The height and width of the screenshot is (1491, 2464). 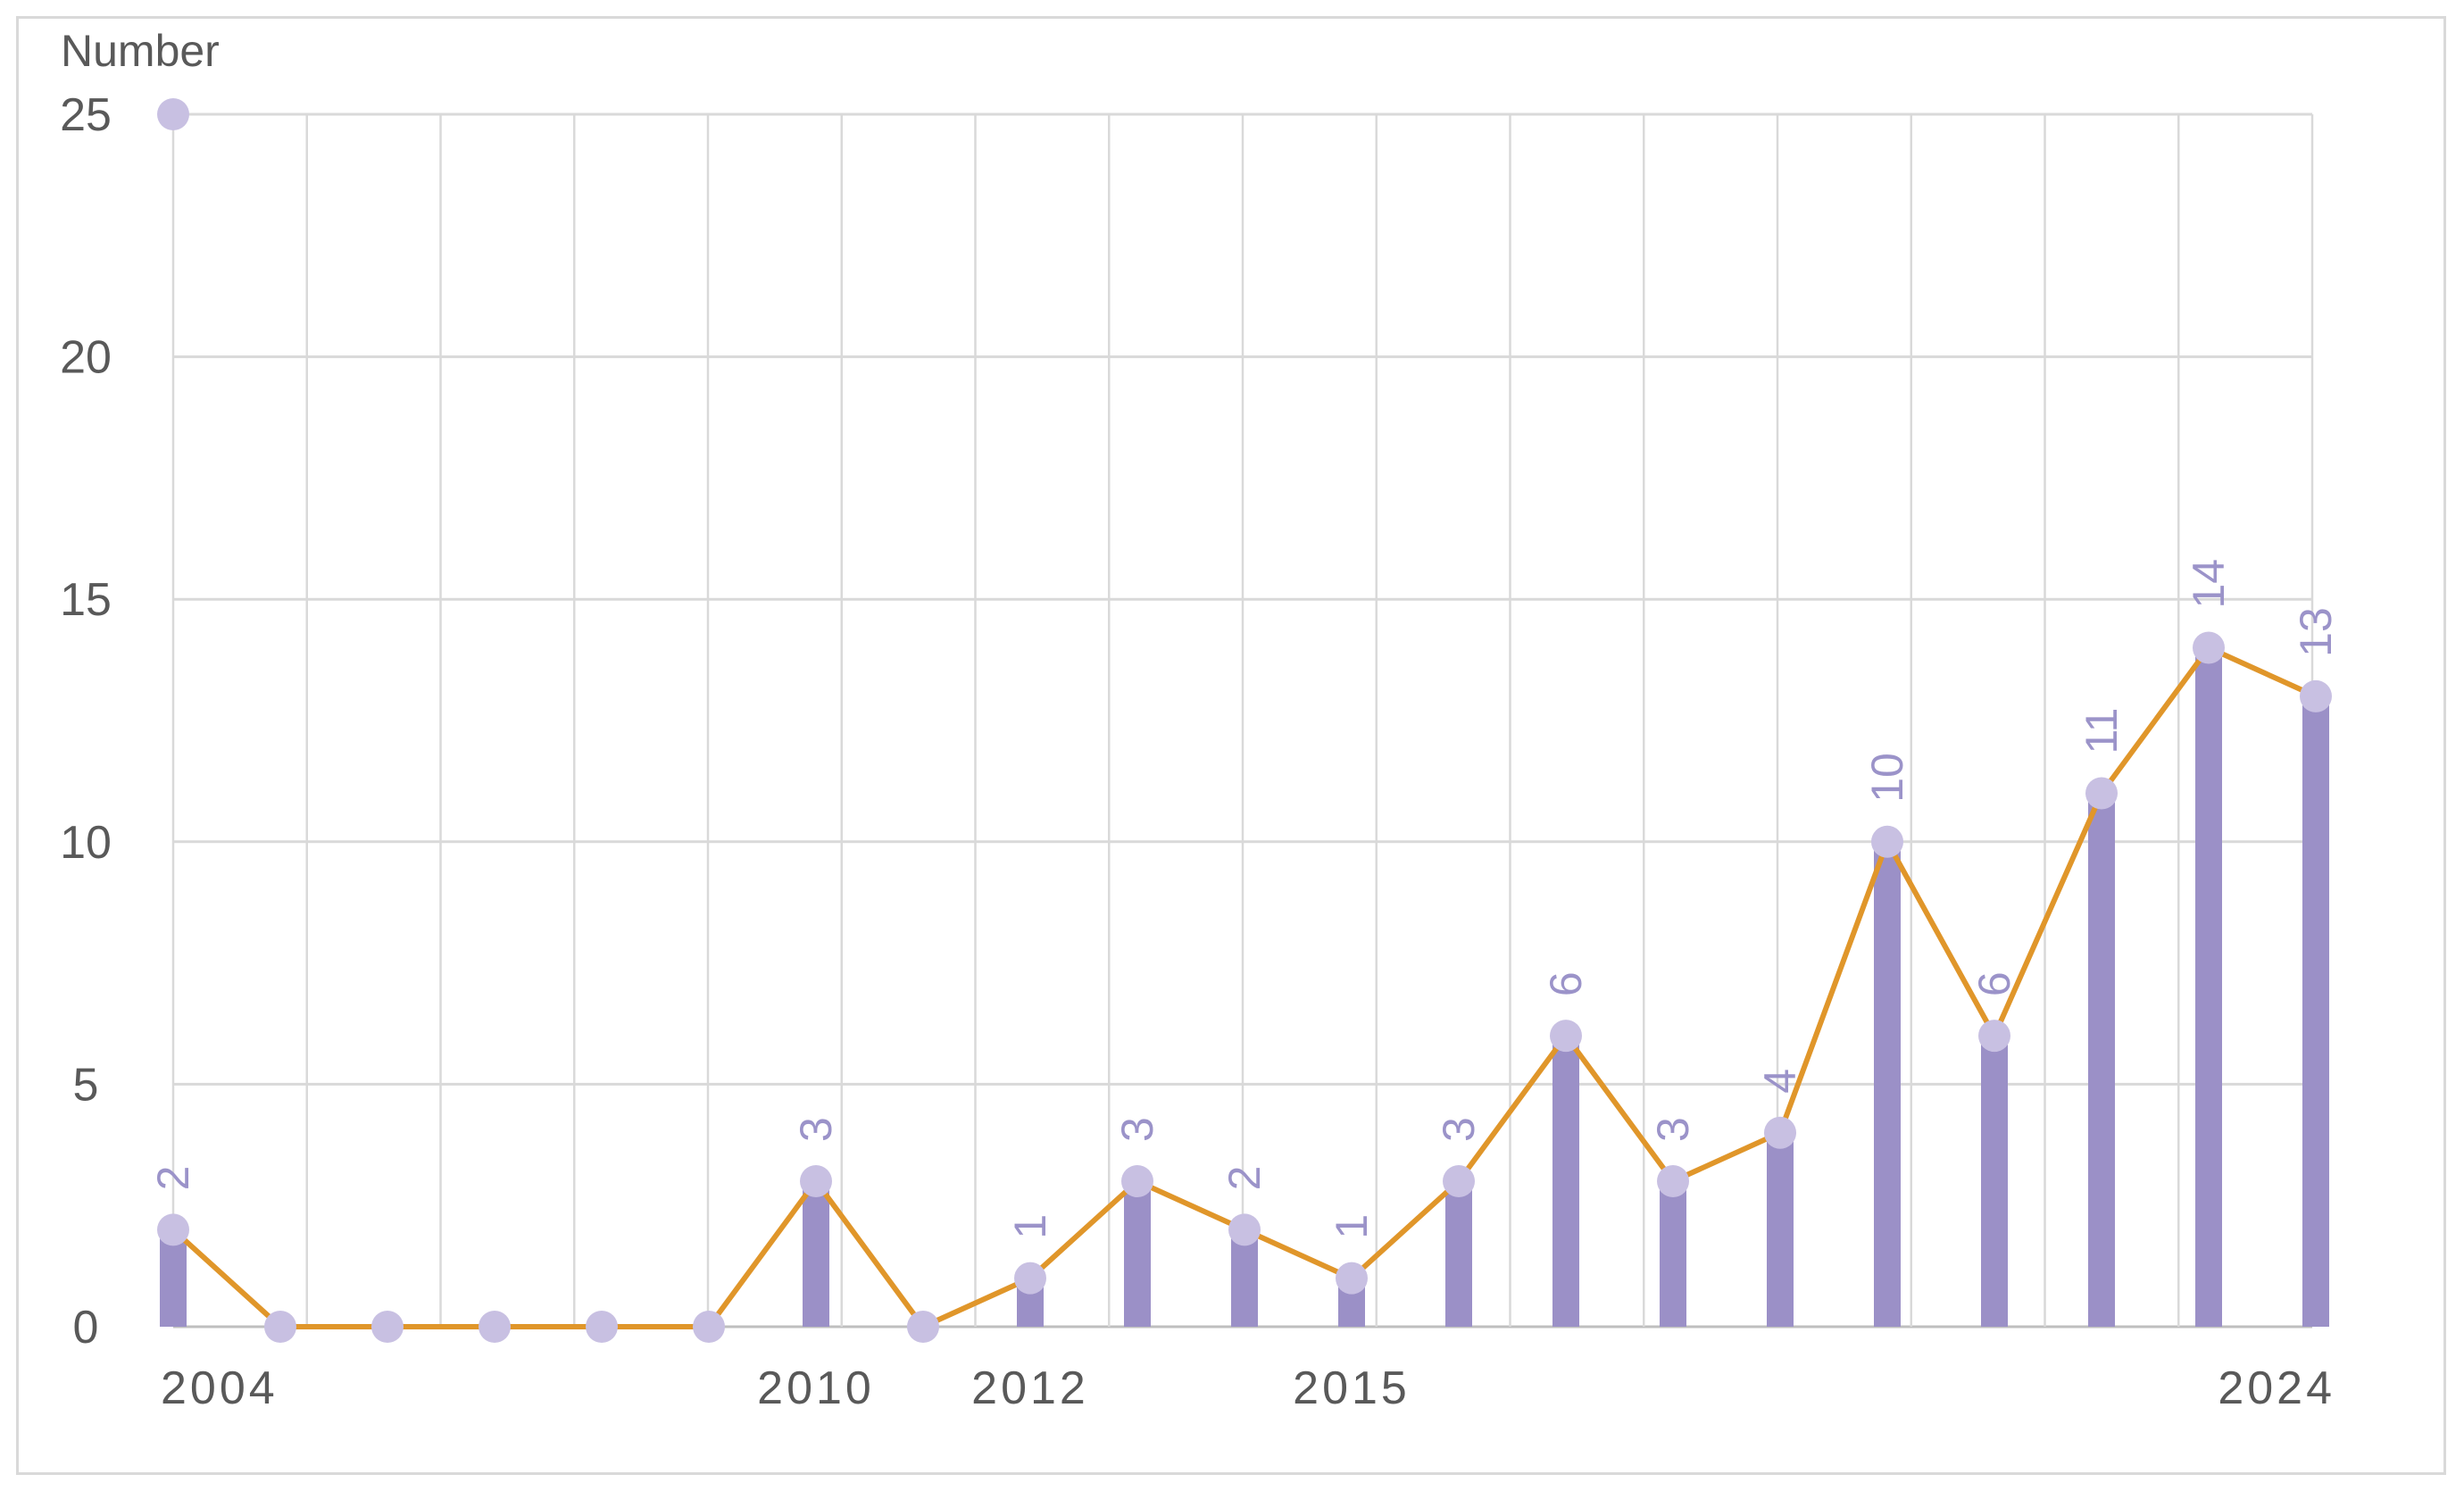 What do you see at coordinates (86, 358) in the screenshot?
I see `y-tick-label: 20` at bounding box center [86, 358].